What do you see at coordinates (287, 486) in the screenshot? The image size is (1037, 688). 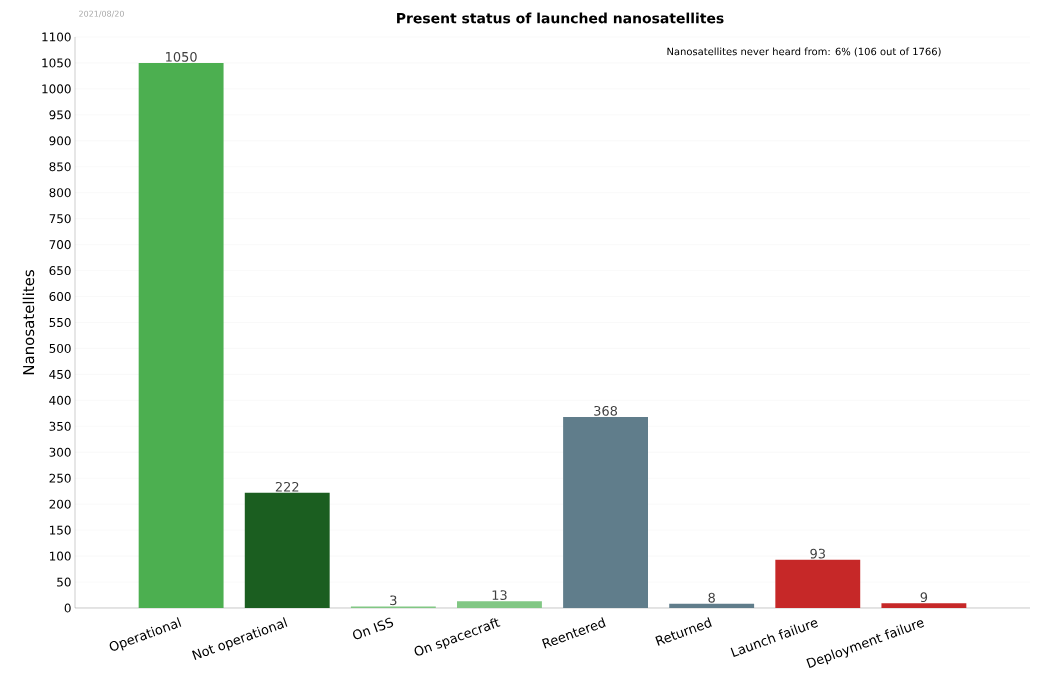 I see `data-label: 222` at bounding box center [287, 486].